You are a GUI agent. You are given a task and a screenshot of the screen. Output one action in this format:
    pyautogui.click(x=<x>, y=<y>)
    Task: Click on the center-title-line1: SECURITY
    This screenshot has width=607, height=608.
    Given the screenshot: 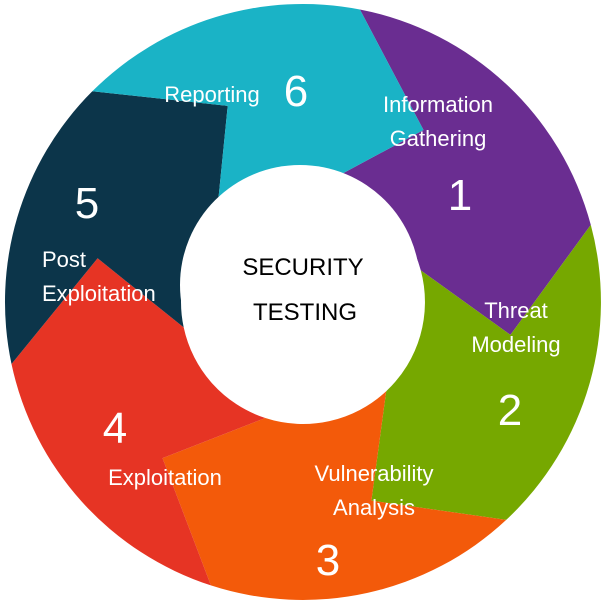 What is the action you would take?
    pyautogui.click(x=302, y=267)
    